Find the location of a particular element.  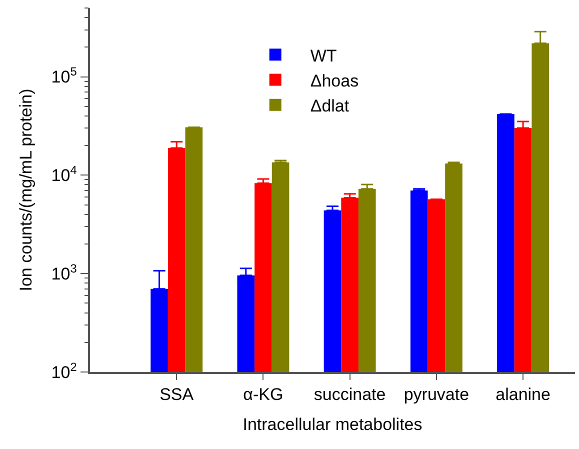

x-tick-label: α-KG is located at coordinates (263, 394).